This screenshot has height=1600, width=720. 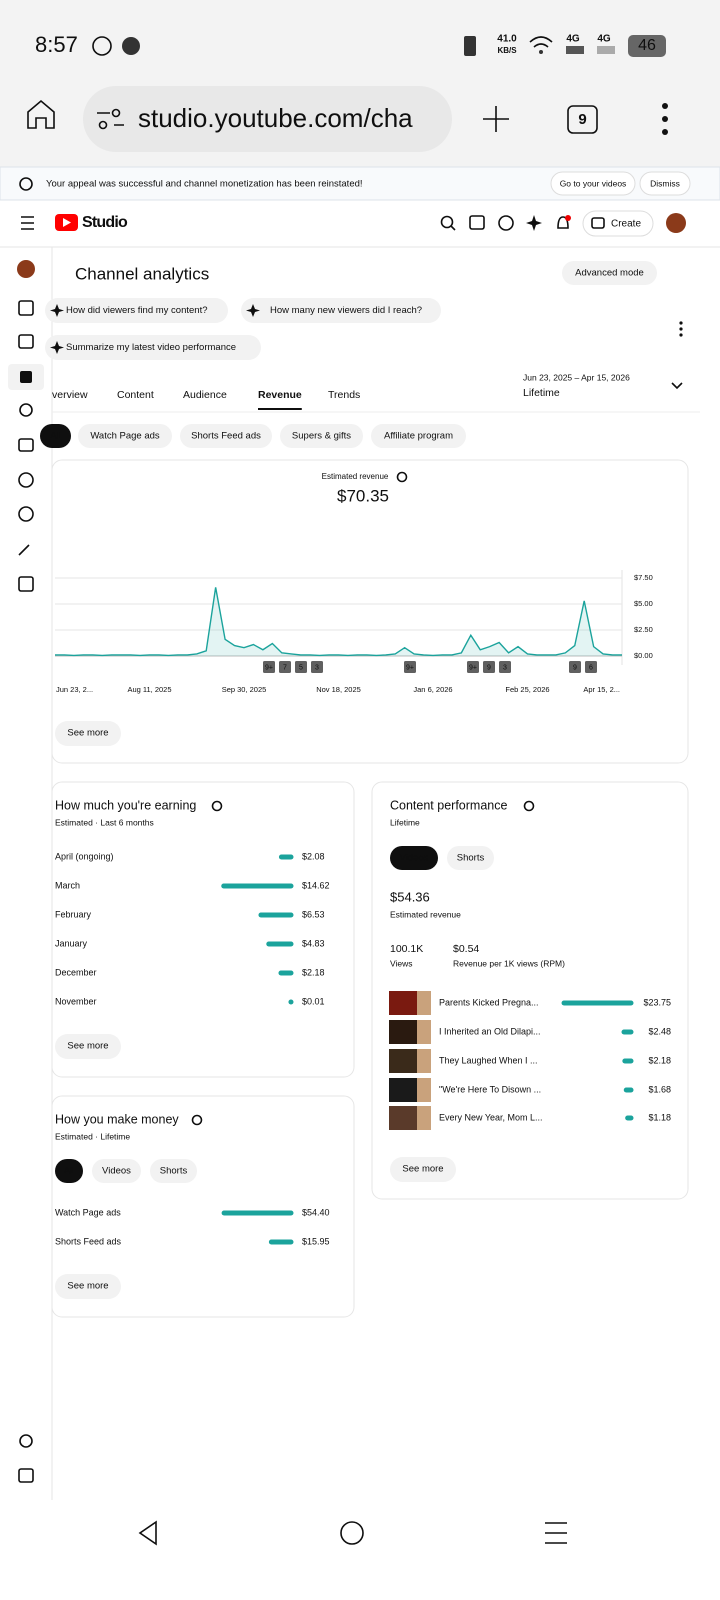 What do you see at coordinates (659, 1060) in the screenshot?
I see `value-label: $2.18` at bounding box center [659, 1060].